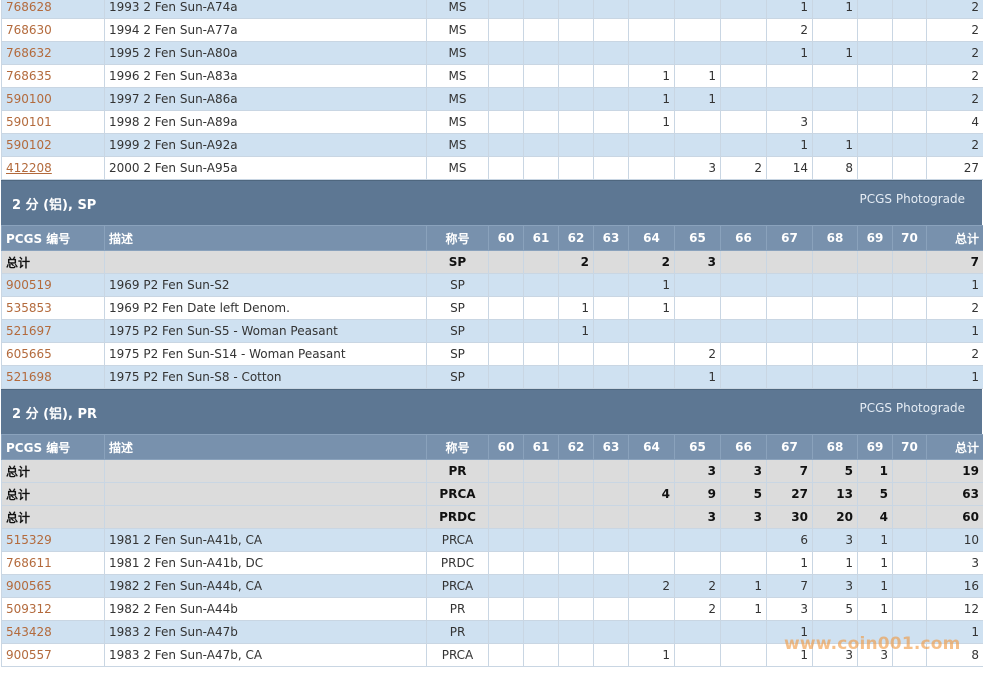  I want to click on pcgs-number-link: 768630, so click(29, 30).